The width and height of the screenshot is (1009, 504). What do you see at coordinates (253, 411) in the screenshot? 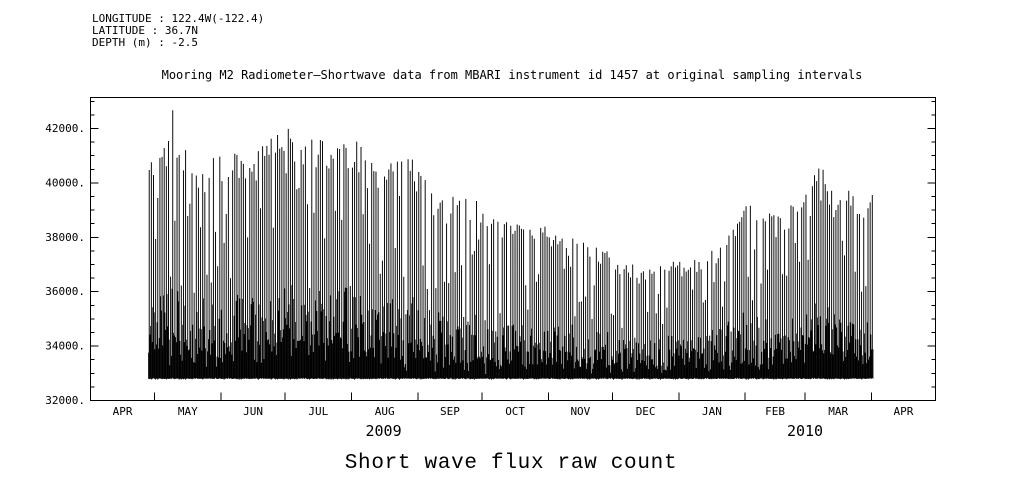
I see `month-label: JUN` at bounding box center [253, 411].